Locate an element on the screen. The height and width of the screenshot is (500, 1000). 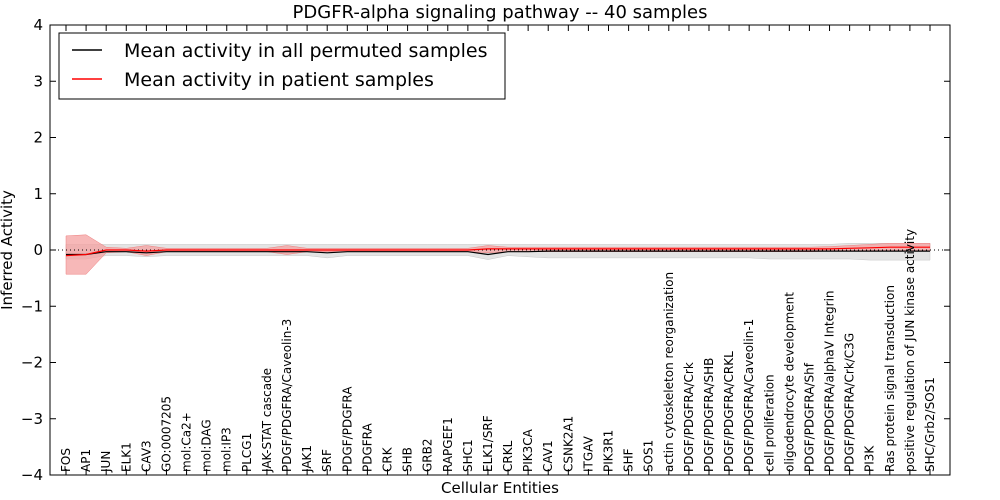
category-label: PDGF/PDGFRA/alphaV Integrin is located at coordinates (830, 381).